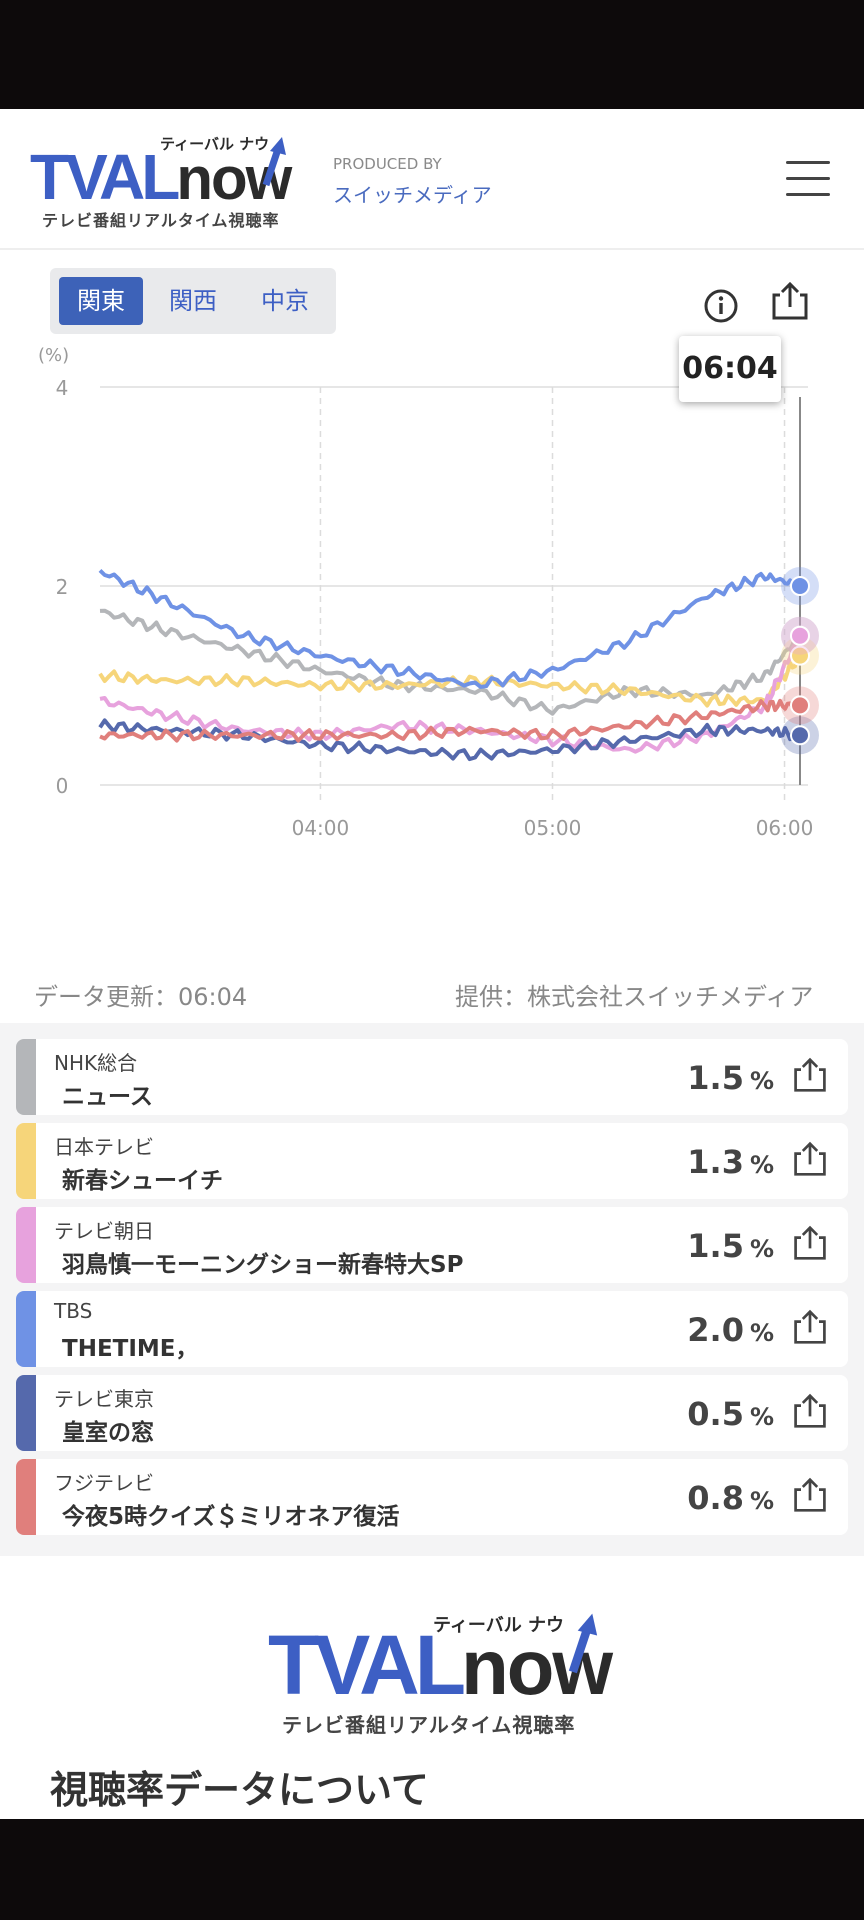  What do you see at coordinates (107, 1097) in the screenshot?
I see `program-title: ニュース` at bounding box center [107, 1097].